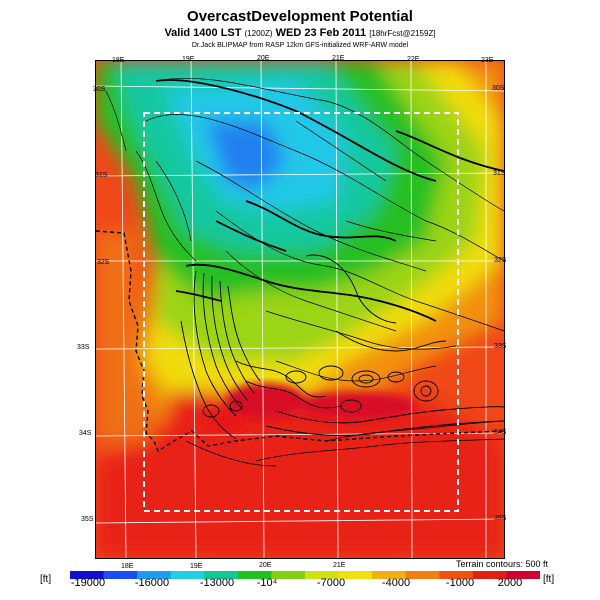  Describe the element at coordinates (188, 59) in the screenshot. I see `lon-label-top: 19E` at that location.